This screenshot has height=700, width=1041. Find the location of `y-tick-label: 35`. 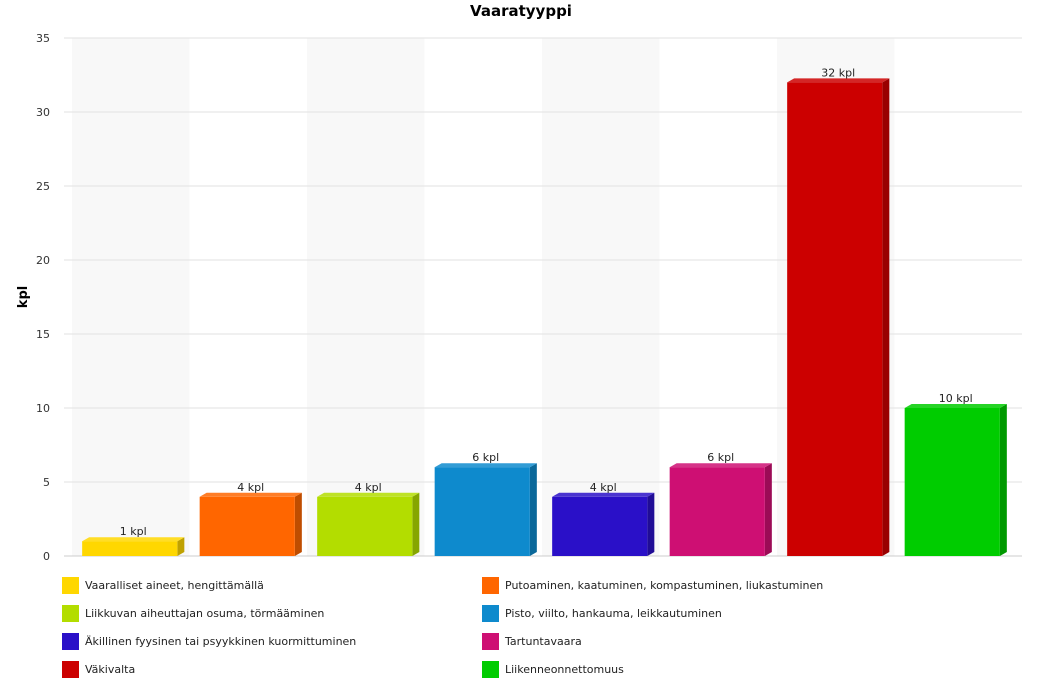

y-tick-label: 35 is located at coordinates (43, 38).